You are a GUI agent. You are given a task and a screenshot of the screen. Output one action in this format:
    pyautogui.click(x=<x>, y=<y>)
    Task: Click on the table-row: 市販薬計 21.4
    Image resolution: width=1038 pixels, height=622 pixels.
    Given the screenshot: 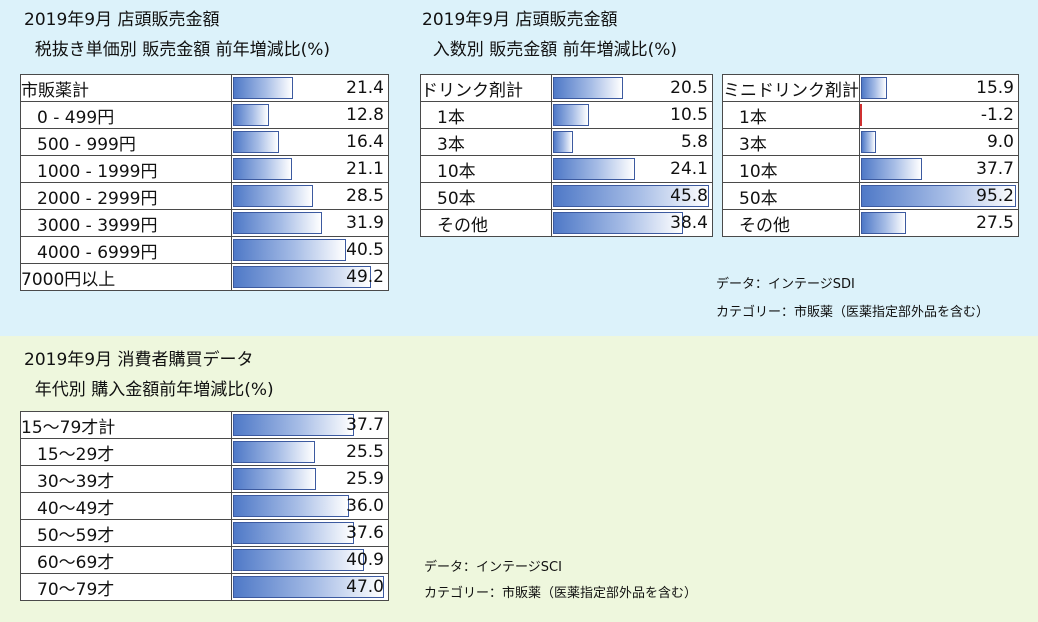 What is the action you would take?
    pyautogui.click(x=204, y=88)
    